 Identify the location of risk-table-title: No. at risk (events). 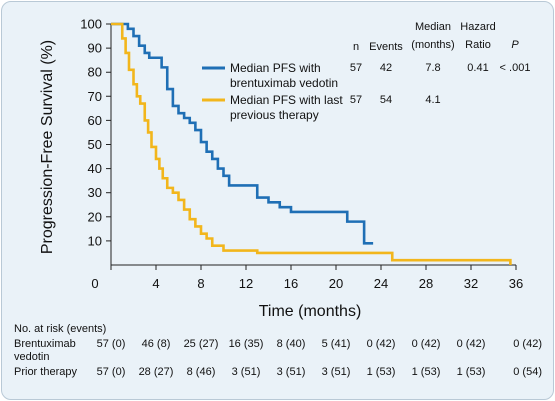
(60, 329).